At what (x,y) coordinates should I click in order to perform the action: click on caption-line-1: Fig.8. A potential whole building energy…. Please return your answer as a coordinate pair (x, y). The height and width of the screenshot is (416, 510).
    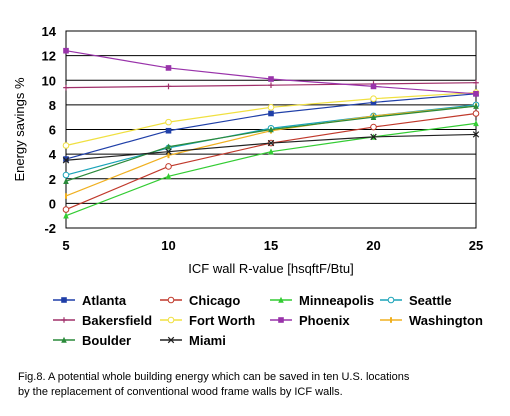
    Looking at the image, I should click on (214, 377).